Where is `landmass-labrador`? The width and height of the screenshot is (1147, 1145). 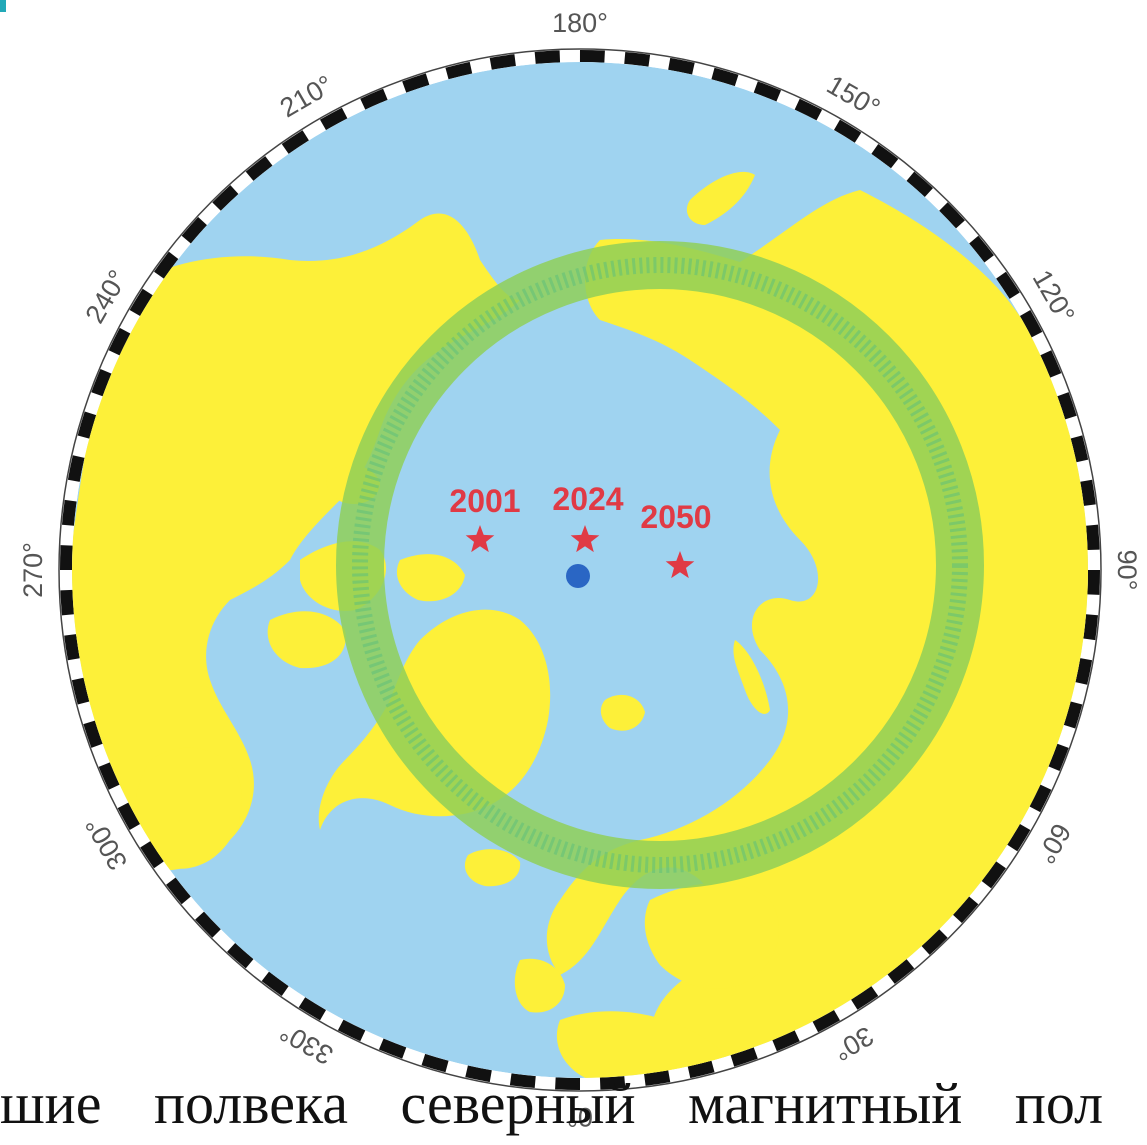
landmass-labrador is located at coordinates (188, 808).